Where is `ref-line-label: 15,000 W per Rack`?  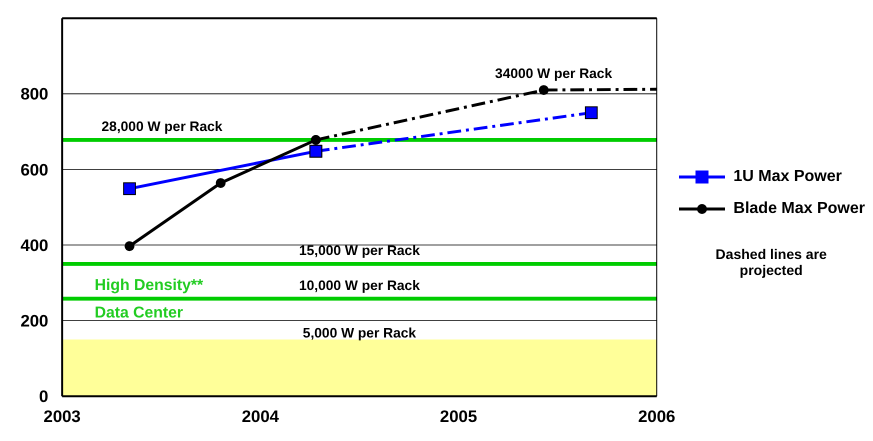 ref-line-label: 15,000 W per Rack is located at coordinates (359, 250).